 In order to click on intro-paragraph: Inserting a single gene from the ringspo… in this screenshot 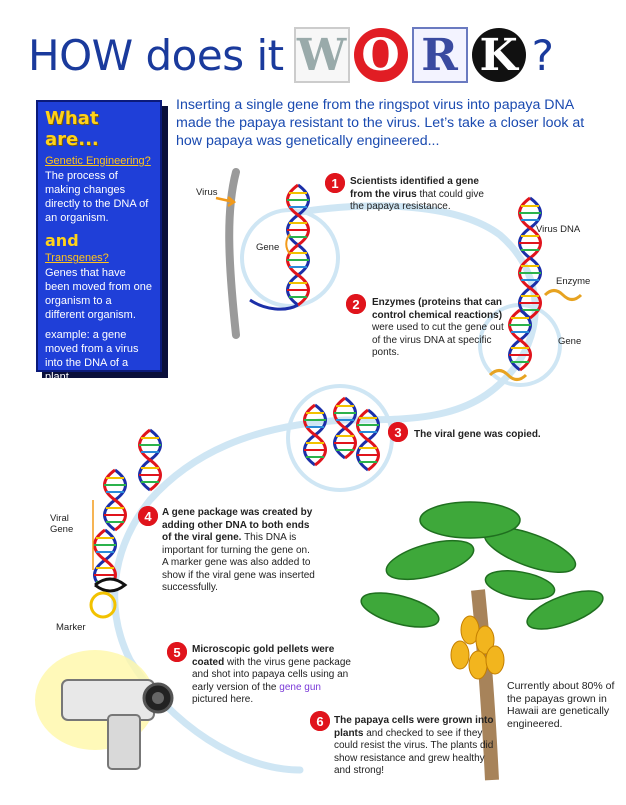, I will do `click(380, 123)`.